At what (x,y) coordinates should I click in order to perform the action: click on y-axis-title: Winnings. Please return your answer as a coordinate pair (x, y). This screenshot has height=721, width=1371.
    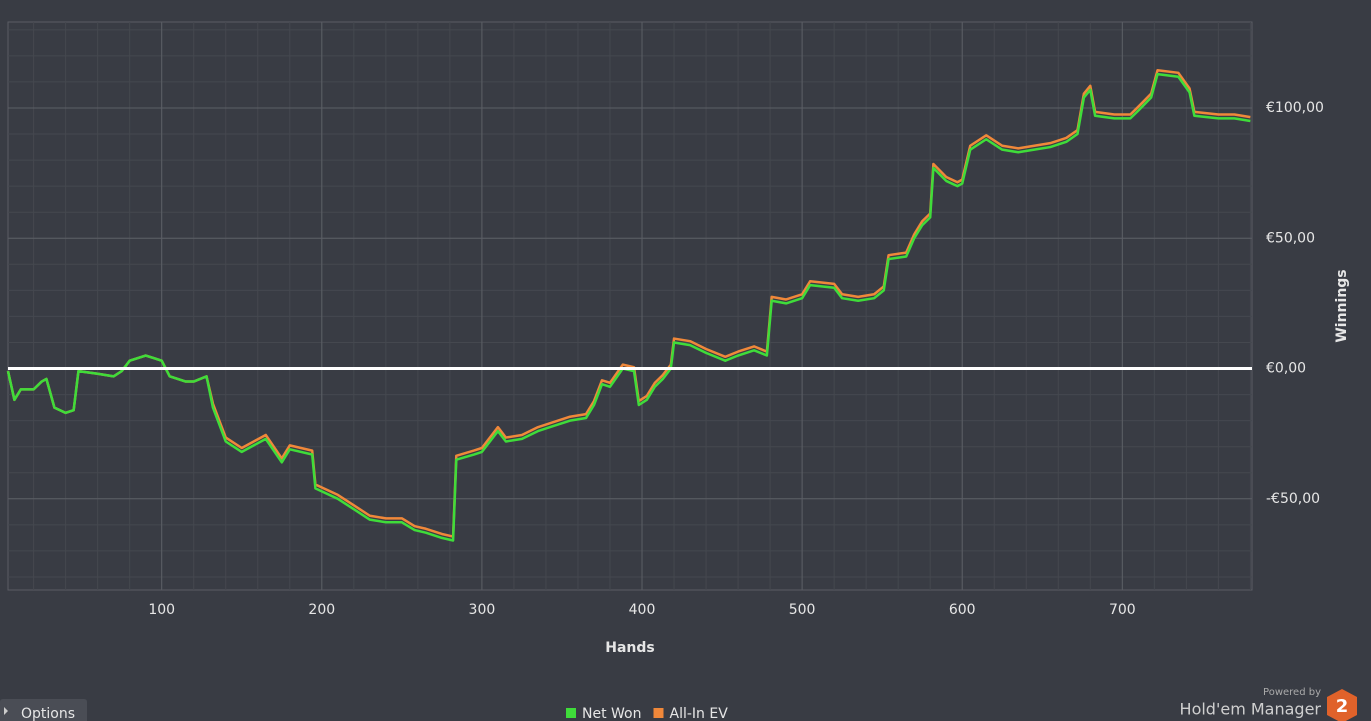
    Looking at the image, I should click on (1342, 305).